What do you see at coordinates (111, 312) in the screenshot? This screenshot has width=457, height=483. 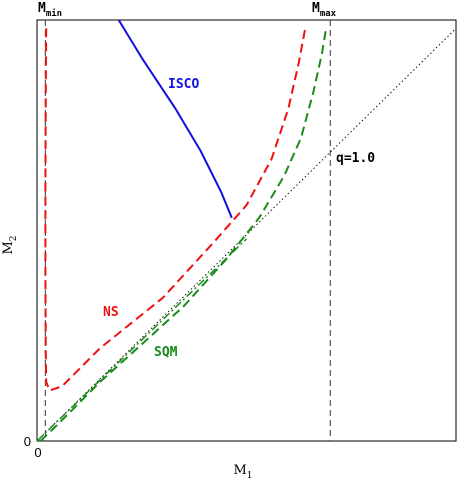 I see `ns-label: NS` at bounding box center [111, 312].